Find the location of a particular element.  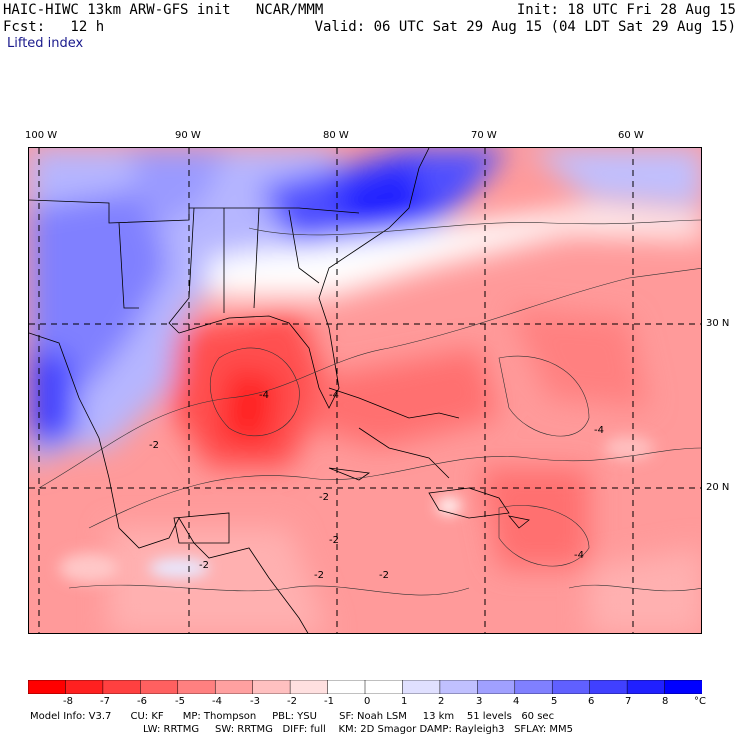

model-title: HAIC-HIWC 13km ARW-GFS init NCAR/MMM is located at coordinates (163, 10).